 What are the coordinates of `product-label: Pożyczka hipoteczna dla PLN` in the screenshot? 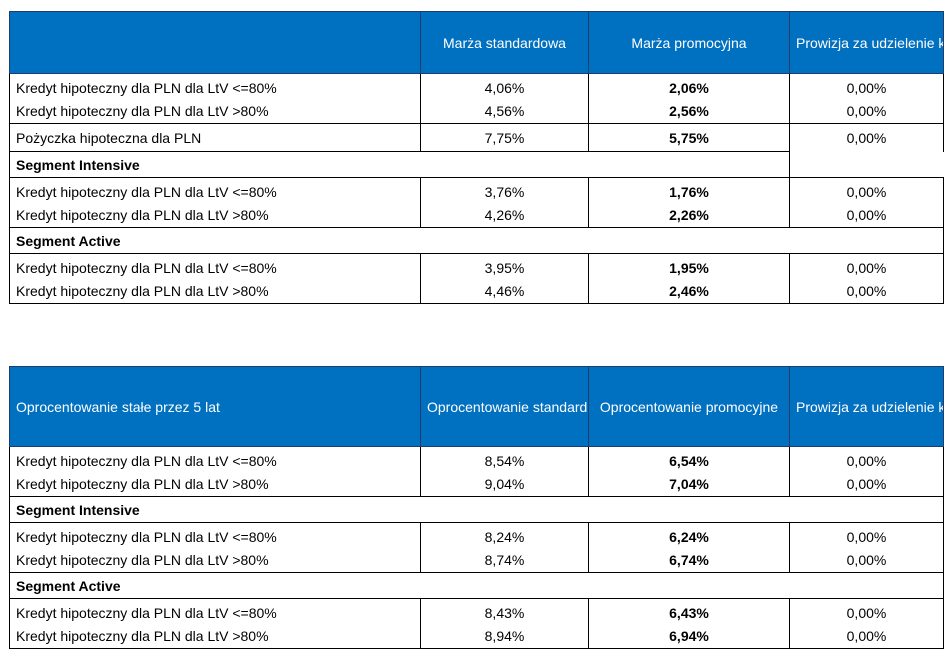 It's located at (215, 137).